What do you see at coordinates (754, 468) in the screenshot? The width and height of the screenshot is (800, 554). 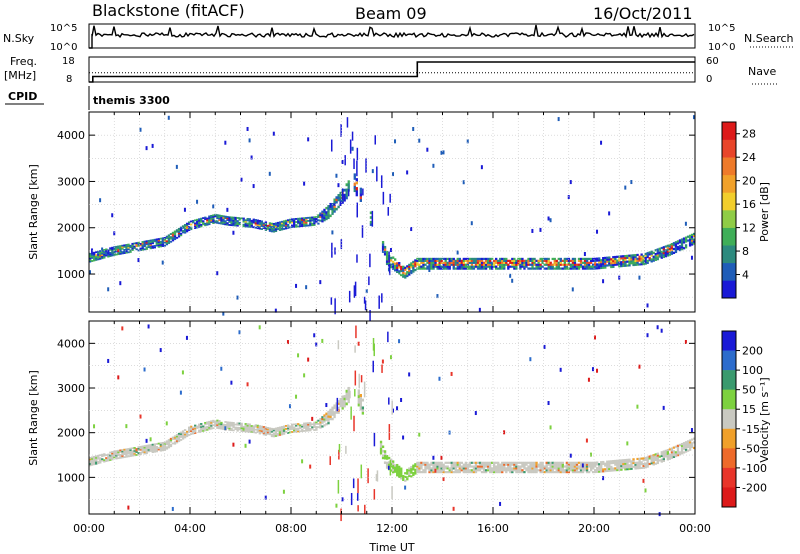 I see `velocity-colorbar-tick: -100` at bounding box center [754, 468].